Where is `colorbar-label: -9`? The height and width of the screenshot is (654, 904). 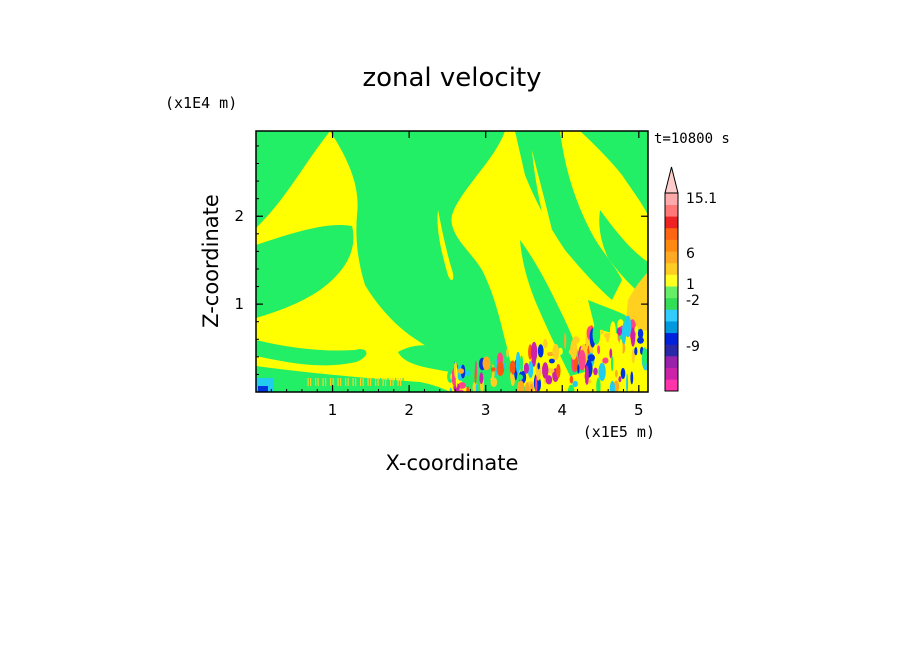 colorbar-label: -9 is located at coordinates (693, 347).